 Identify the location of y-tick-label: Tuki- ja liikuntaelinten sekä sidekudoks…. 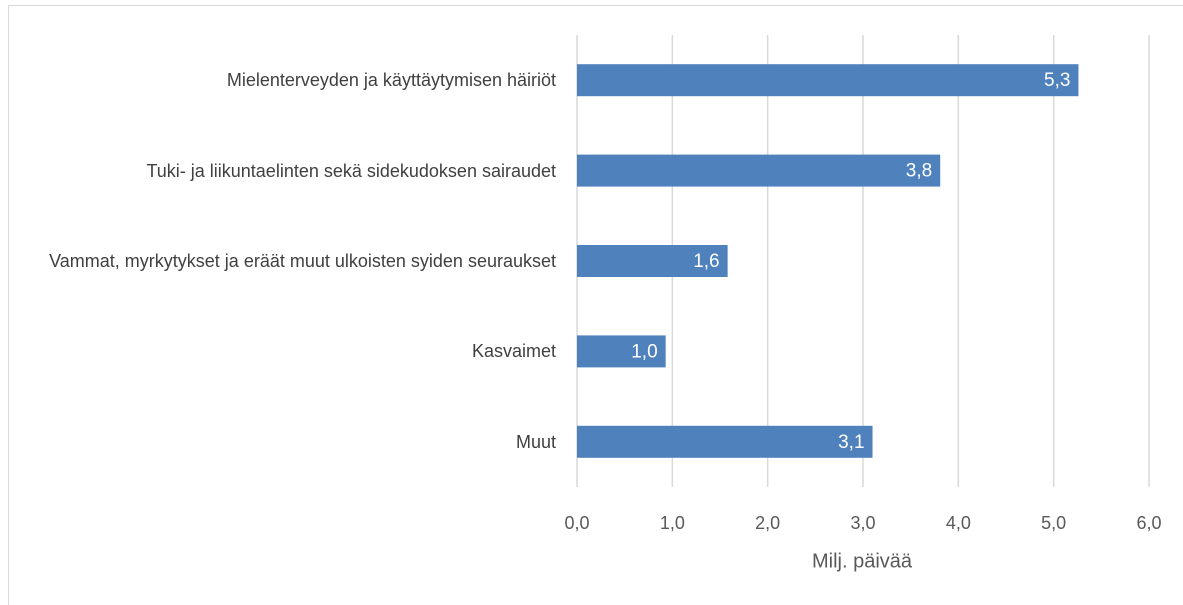
(351, 170).